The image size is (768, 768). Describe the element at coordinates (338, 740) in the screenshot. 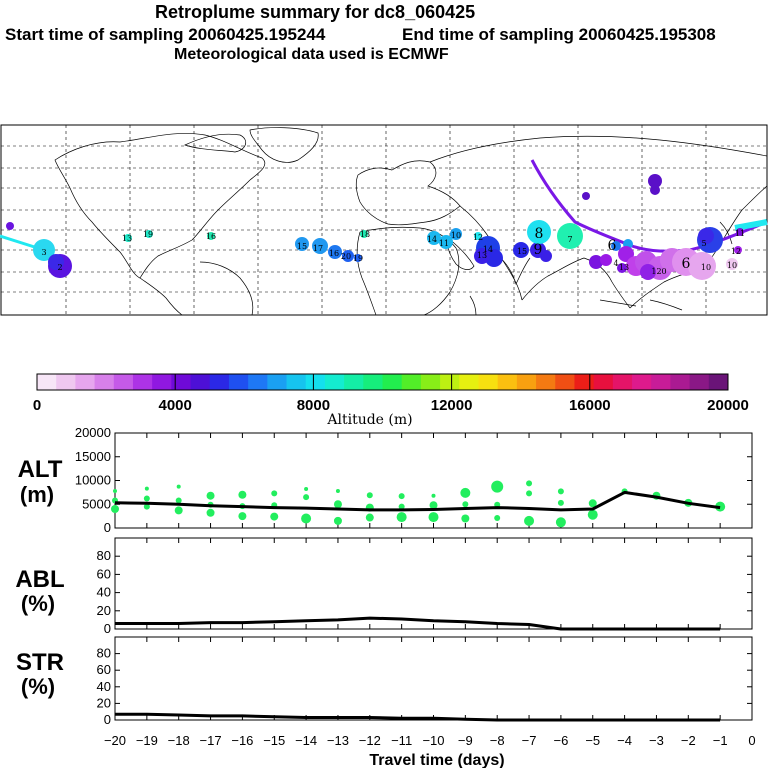

I see `x-tick-label: −13` at that location.